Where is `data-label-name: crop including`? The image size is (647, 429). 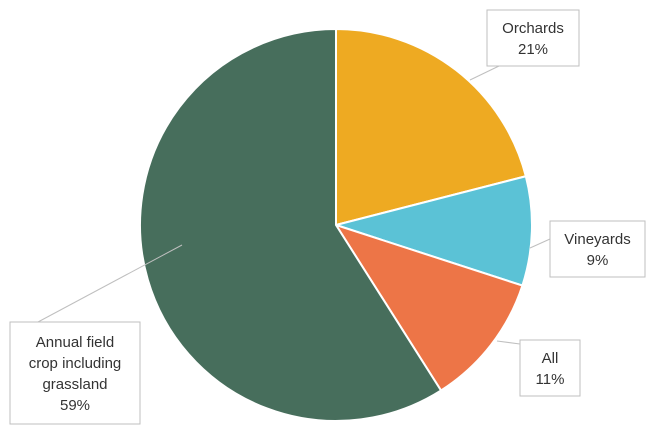 data-label-name: crop including is located at coordinates (75, 363).